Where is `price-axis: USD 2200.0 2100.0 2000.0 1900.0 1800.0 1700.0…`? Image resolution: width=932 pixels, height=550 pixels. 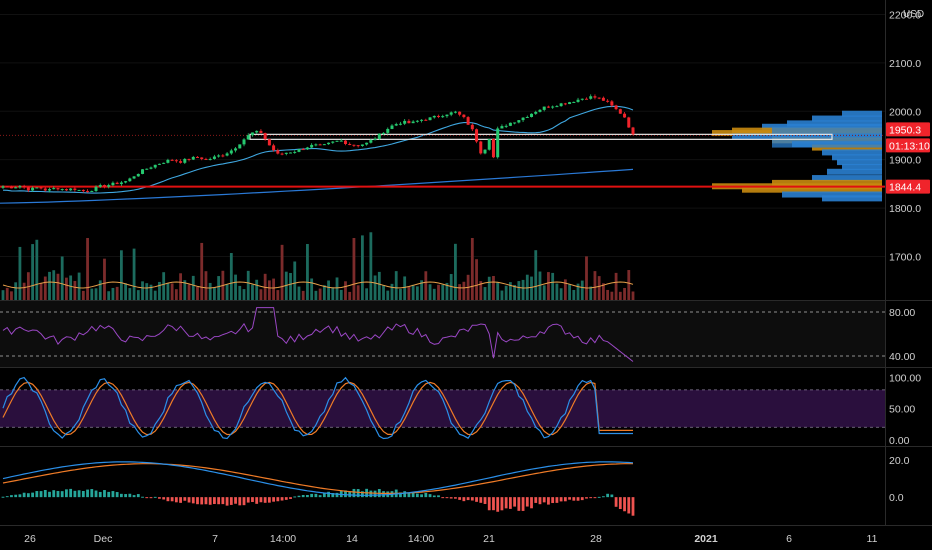 price-axis: USD 2200.0 2100.0 2000.0 1900.0 1800.0 1700.0… is located at coordinates (908, 256).